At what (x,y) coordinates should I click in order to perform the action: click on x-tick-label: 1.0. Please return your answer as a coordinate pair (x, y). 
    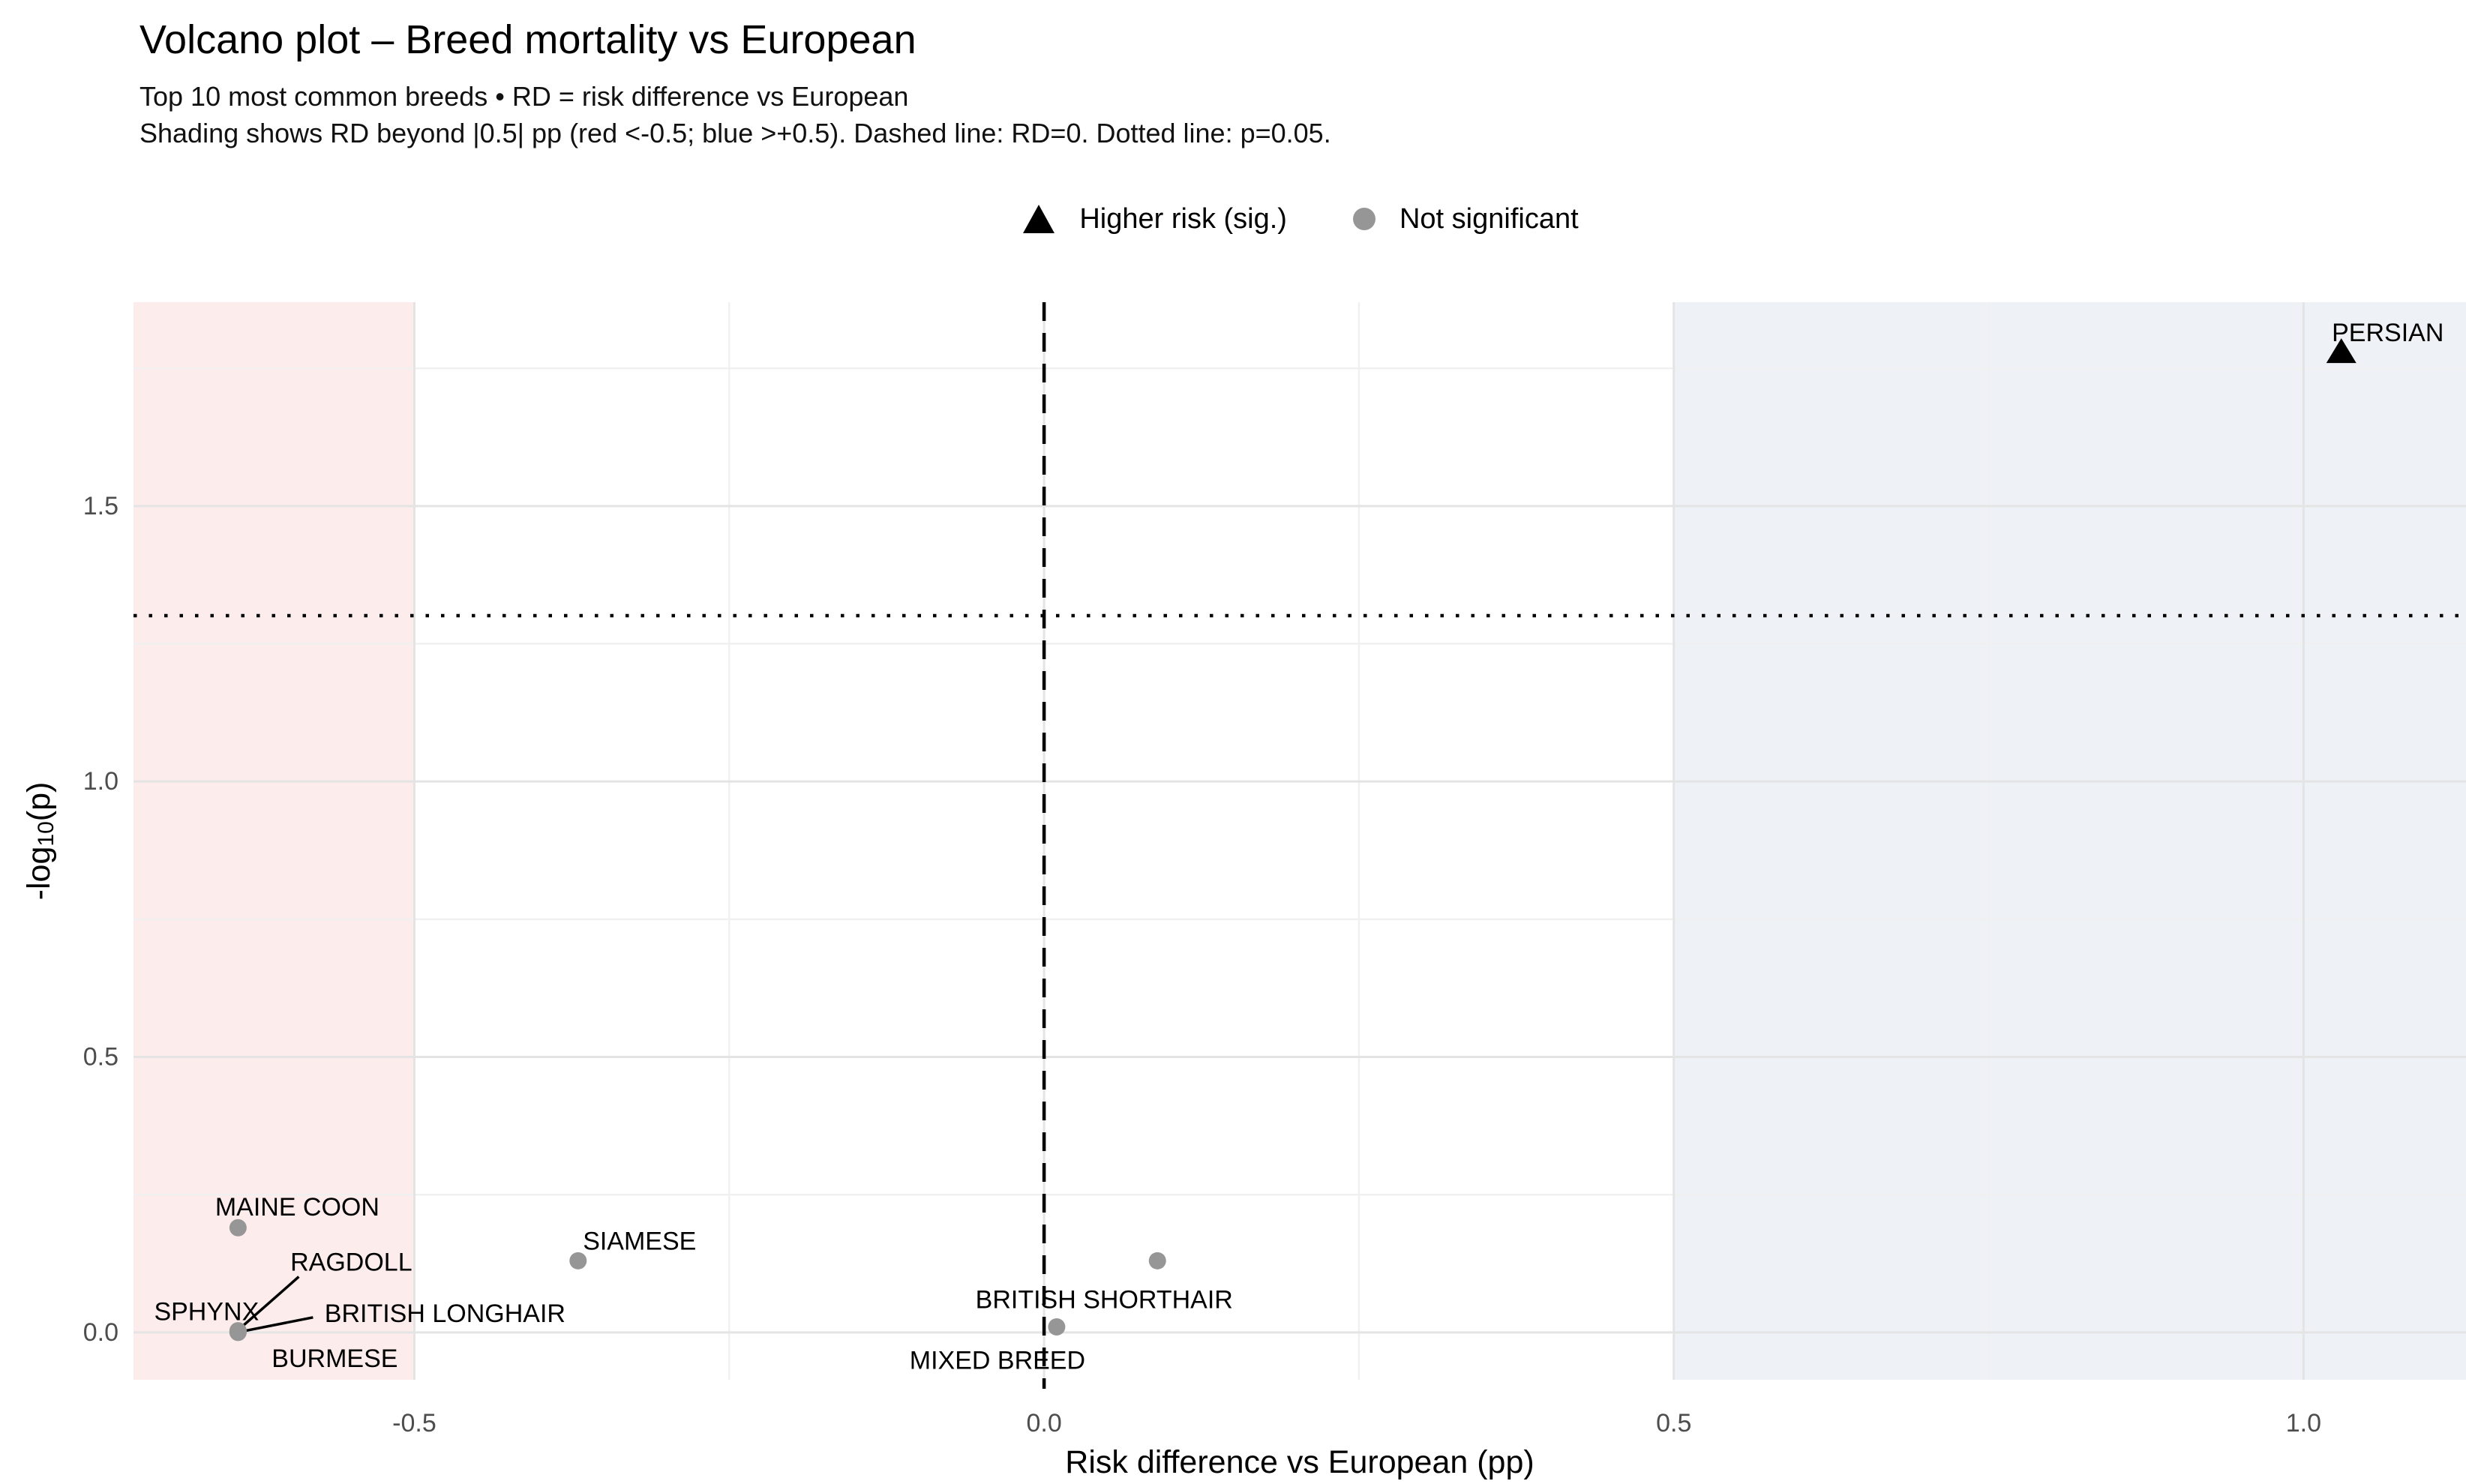
    Looking at the image, I should click on (2303, 1423).